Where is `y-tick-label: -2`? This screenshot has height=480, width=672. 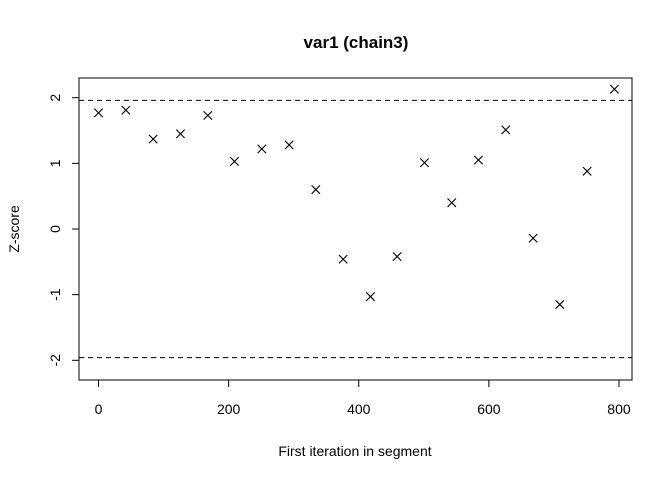
y-tick-label: -2 is located at coordinates (55, 360).